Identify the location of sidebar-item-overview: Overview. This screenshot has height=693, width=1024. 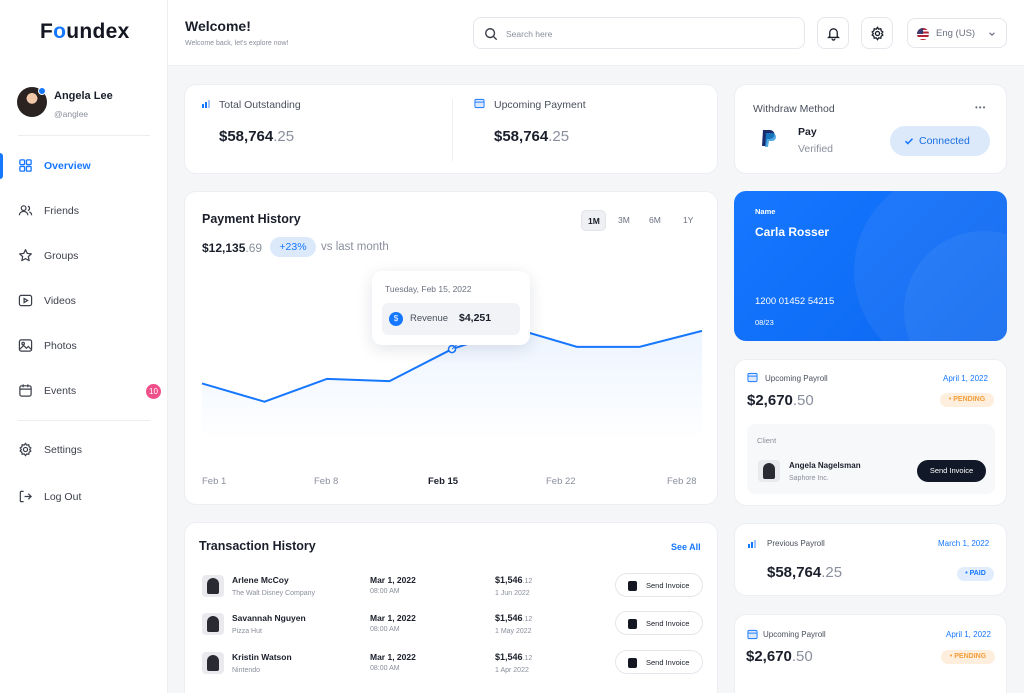
(83, 166).